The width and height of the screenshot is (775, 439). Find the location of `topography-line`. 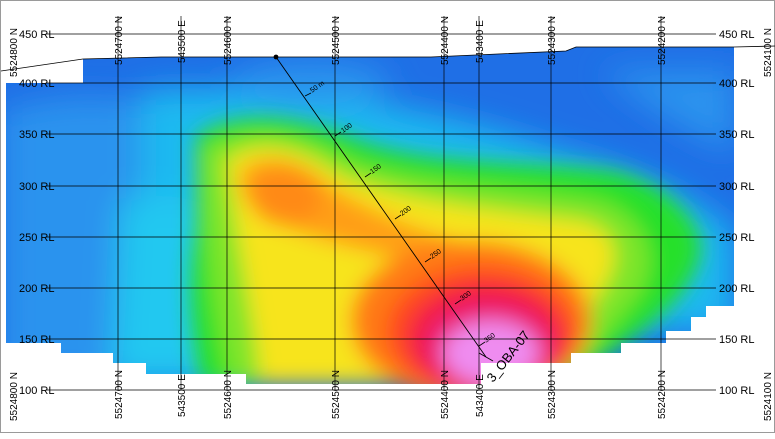

topography-line is located at coordinates (387, 58).